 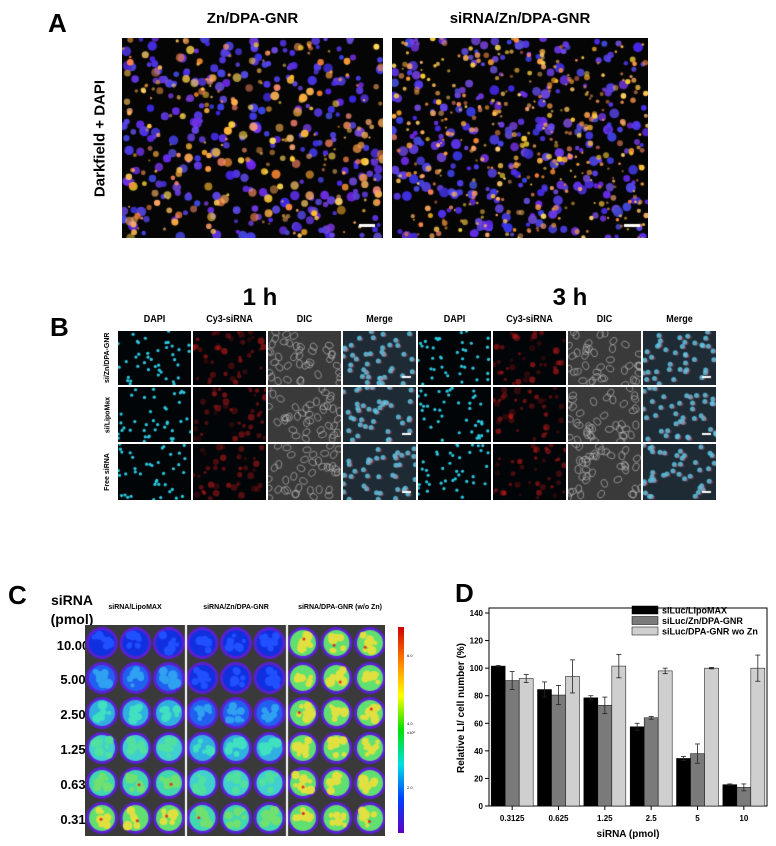 What do you see at coordinates (478, 751) in the screenshot?
I see `y-tick-label: 40` at bounding box center [478, 751].